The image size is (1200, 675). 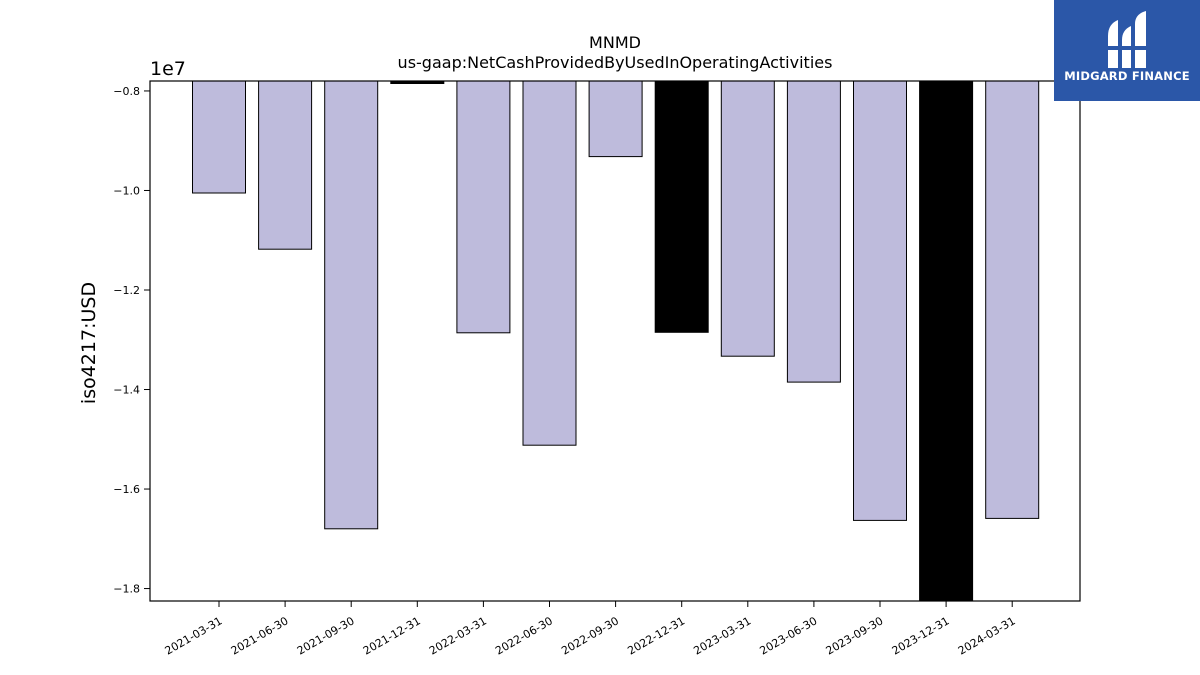 I want to click on y-axis-ticks: −0.8 −1.0 −1.2 −1.4 −1.6 −1.8, so click(x=131, y=340).